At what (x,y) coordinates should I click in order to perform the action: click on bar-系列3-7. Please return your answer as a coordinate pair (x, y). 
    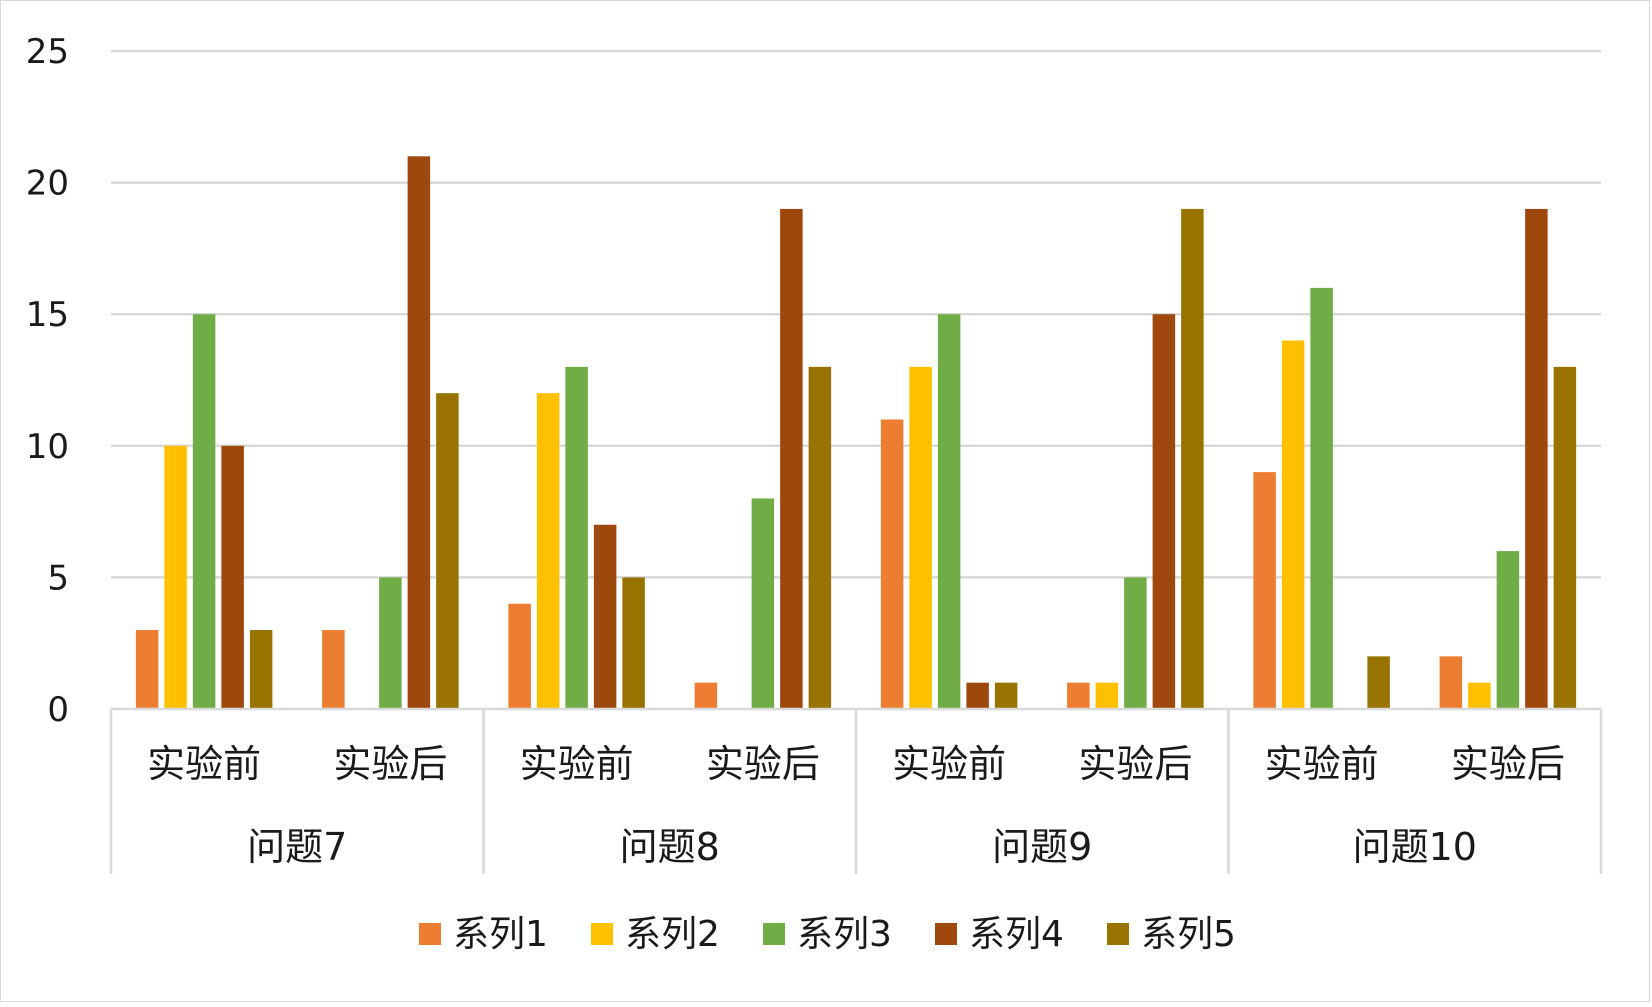
    Looking at the image, I should click on (1508, 630).